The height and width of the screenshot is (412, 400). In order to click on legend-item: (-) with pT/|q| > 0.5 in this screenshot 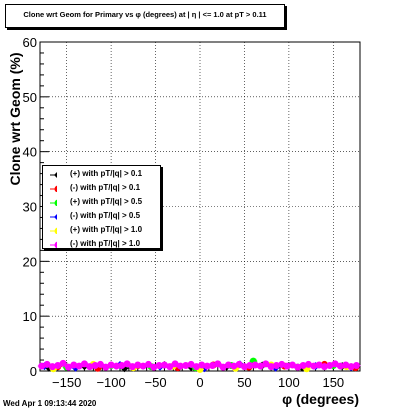, I will do `click(102, 217)`.